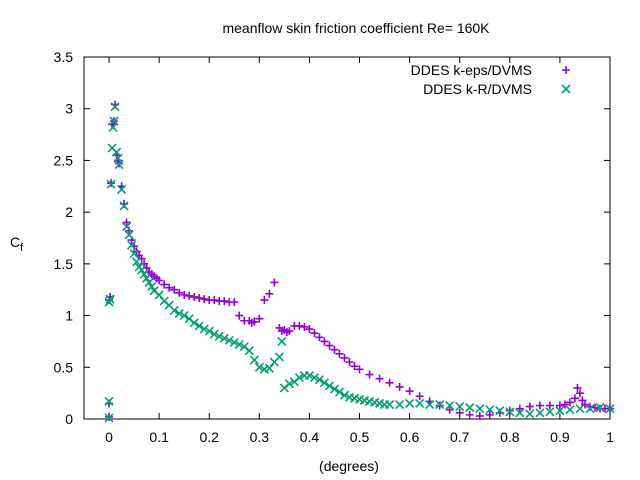  Describe the element at coordinates (64, 264) in the screenshot. I see `y-tick-label: 1.5` at that location.